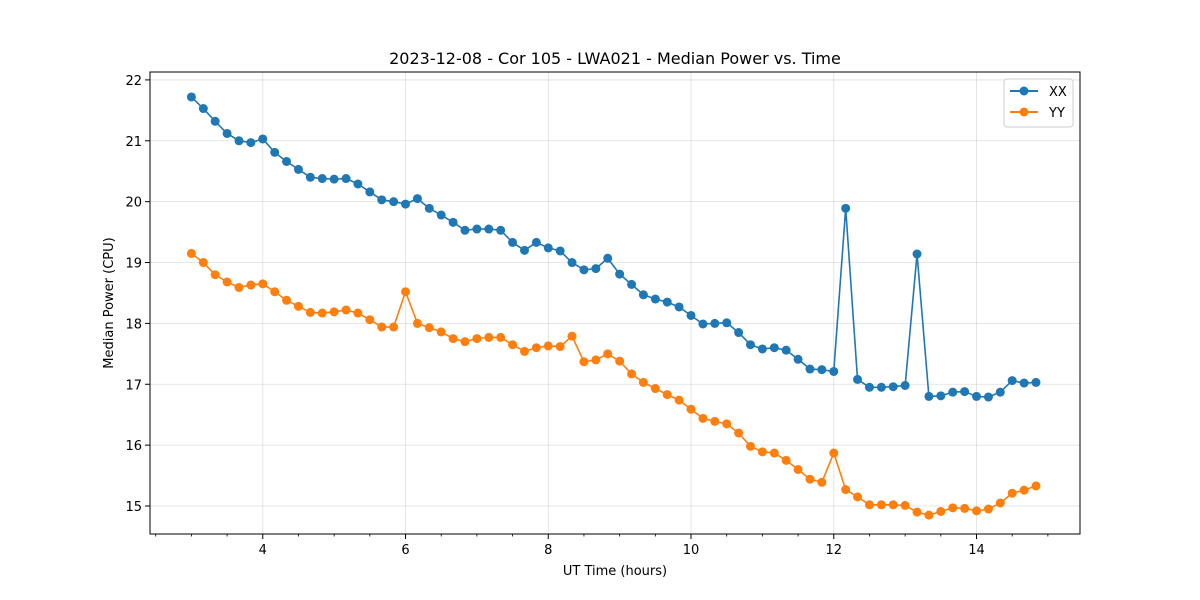 The height and width of the screenshot is (600, 1200). I want to click on x-tick-label: 14, so click(976, 550).